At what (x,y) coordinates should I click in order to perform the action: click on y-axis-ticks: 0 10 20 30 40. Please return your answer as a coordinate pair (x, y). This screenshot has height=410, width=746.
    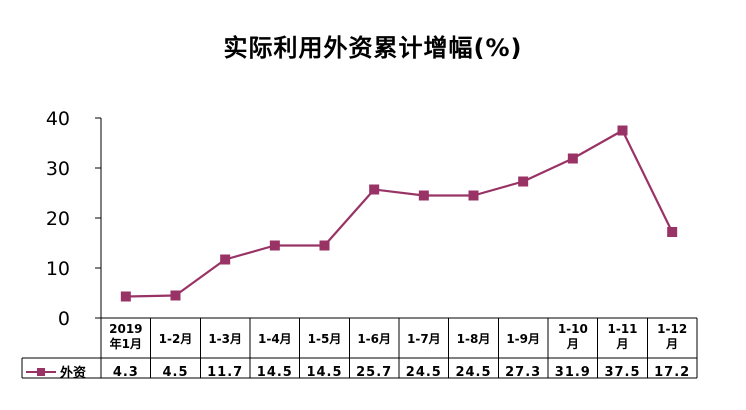
    Looking at the image, I should click on (73, 219).